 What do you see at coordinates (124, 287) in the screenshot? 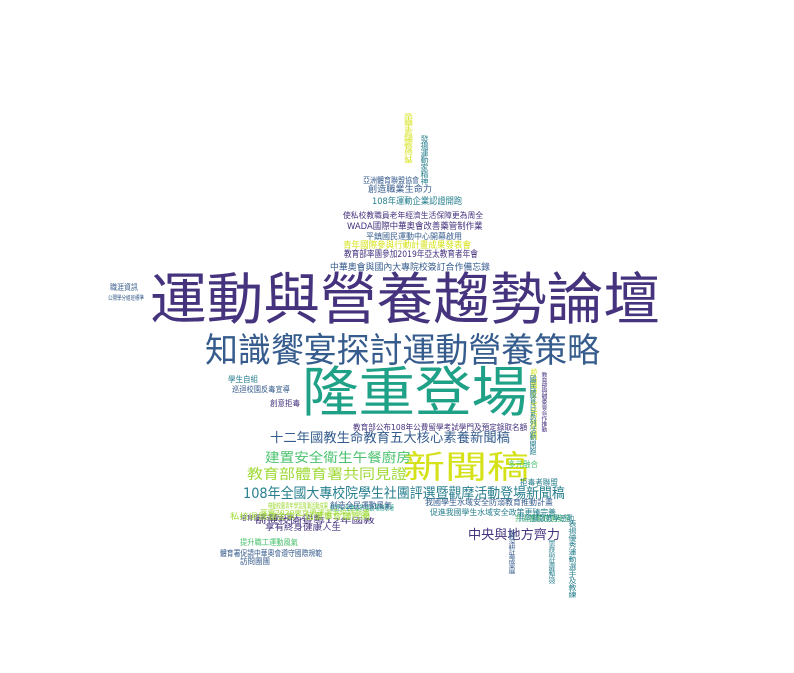
I see `cloud-word-word-22: 職涯資訊` at bounding box center [124, 287].